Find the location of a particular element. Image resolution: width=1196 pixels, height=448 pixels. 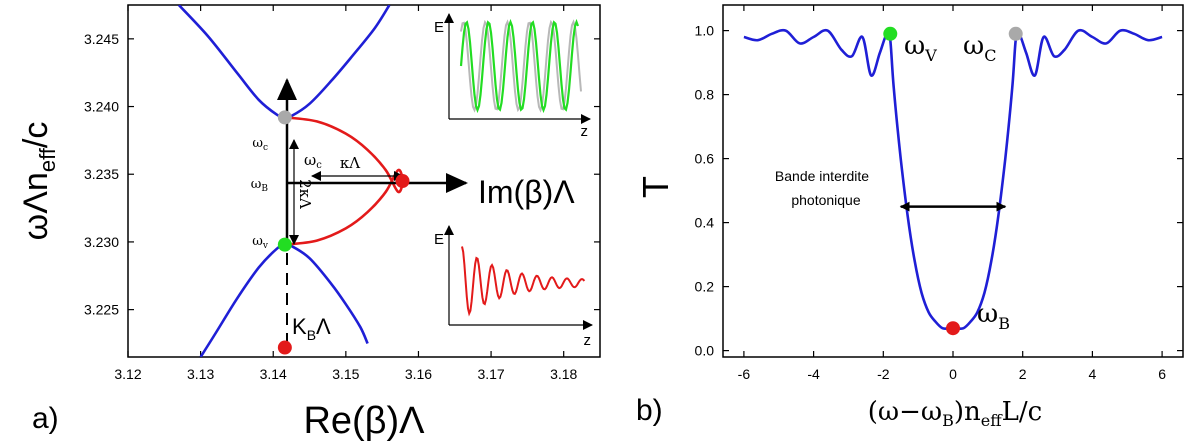

kb-label: KBΛ is located at coordinates (311, 328).